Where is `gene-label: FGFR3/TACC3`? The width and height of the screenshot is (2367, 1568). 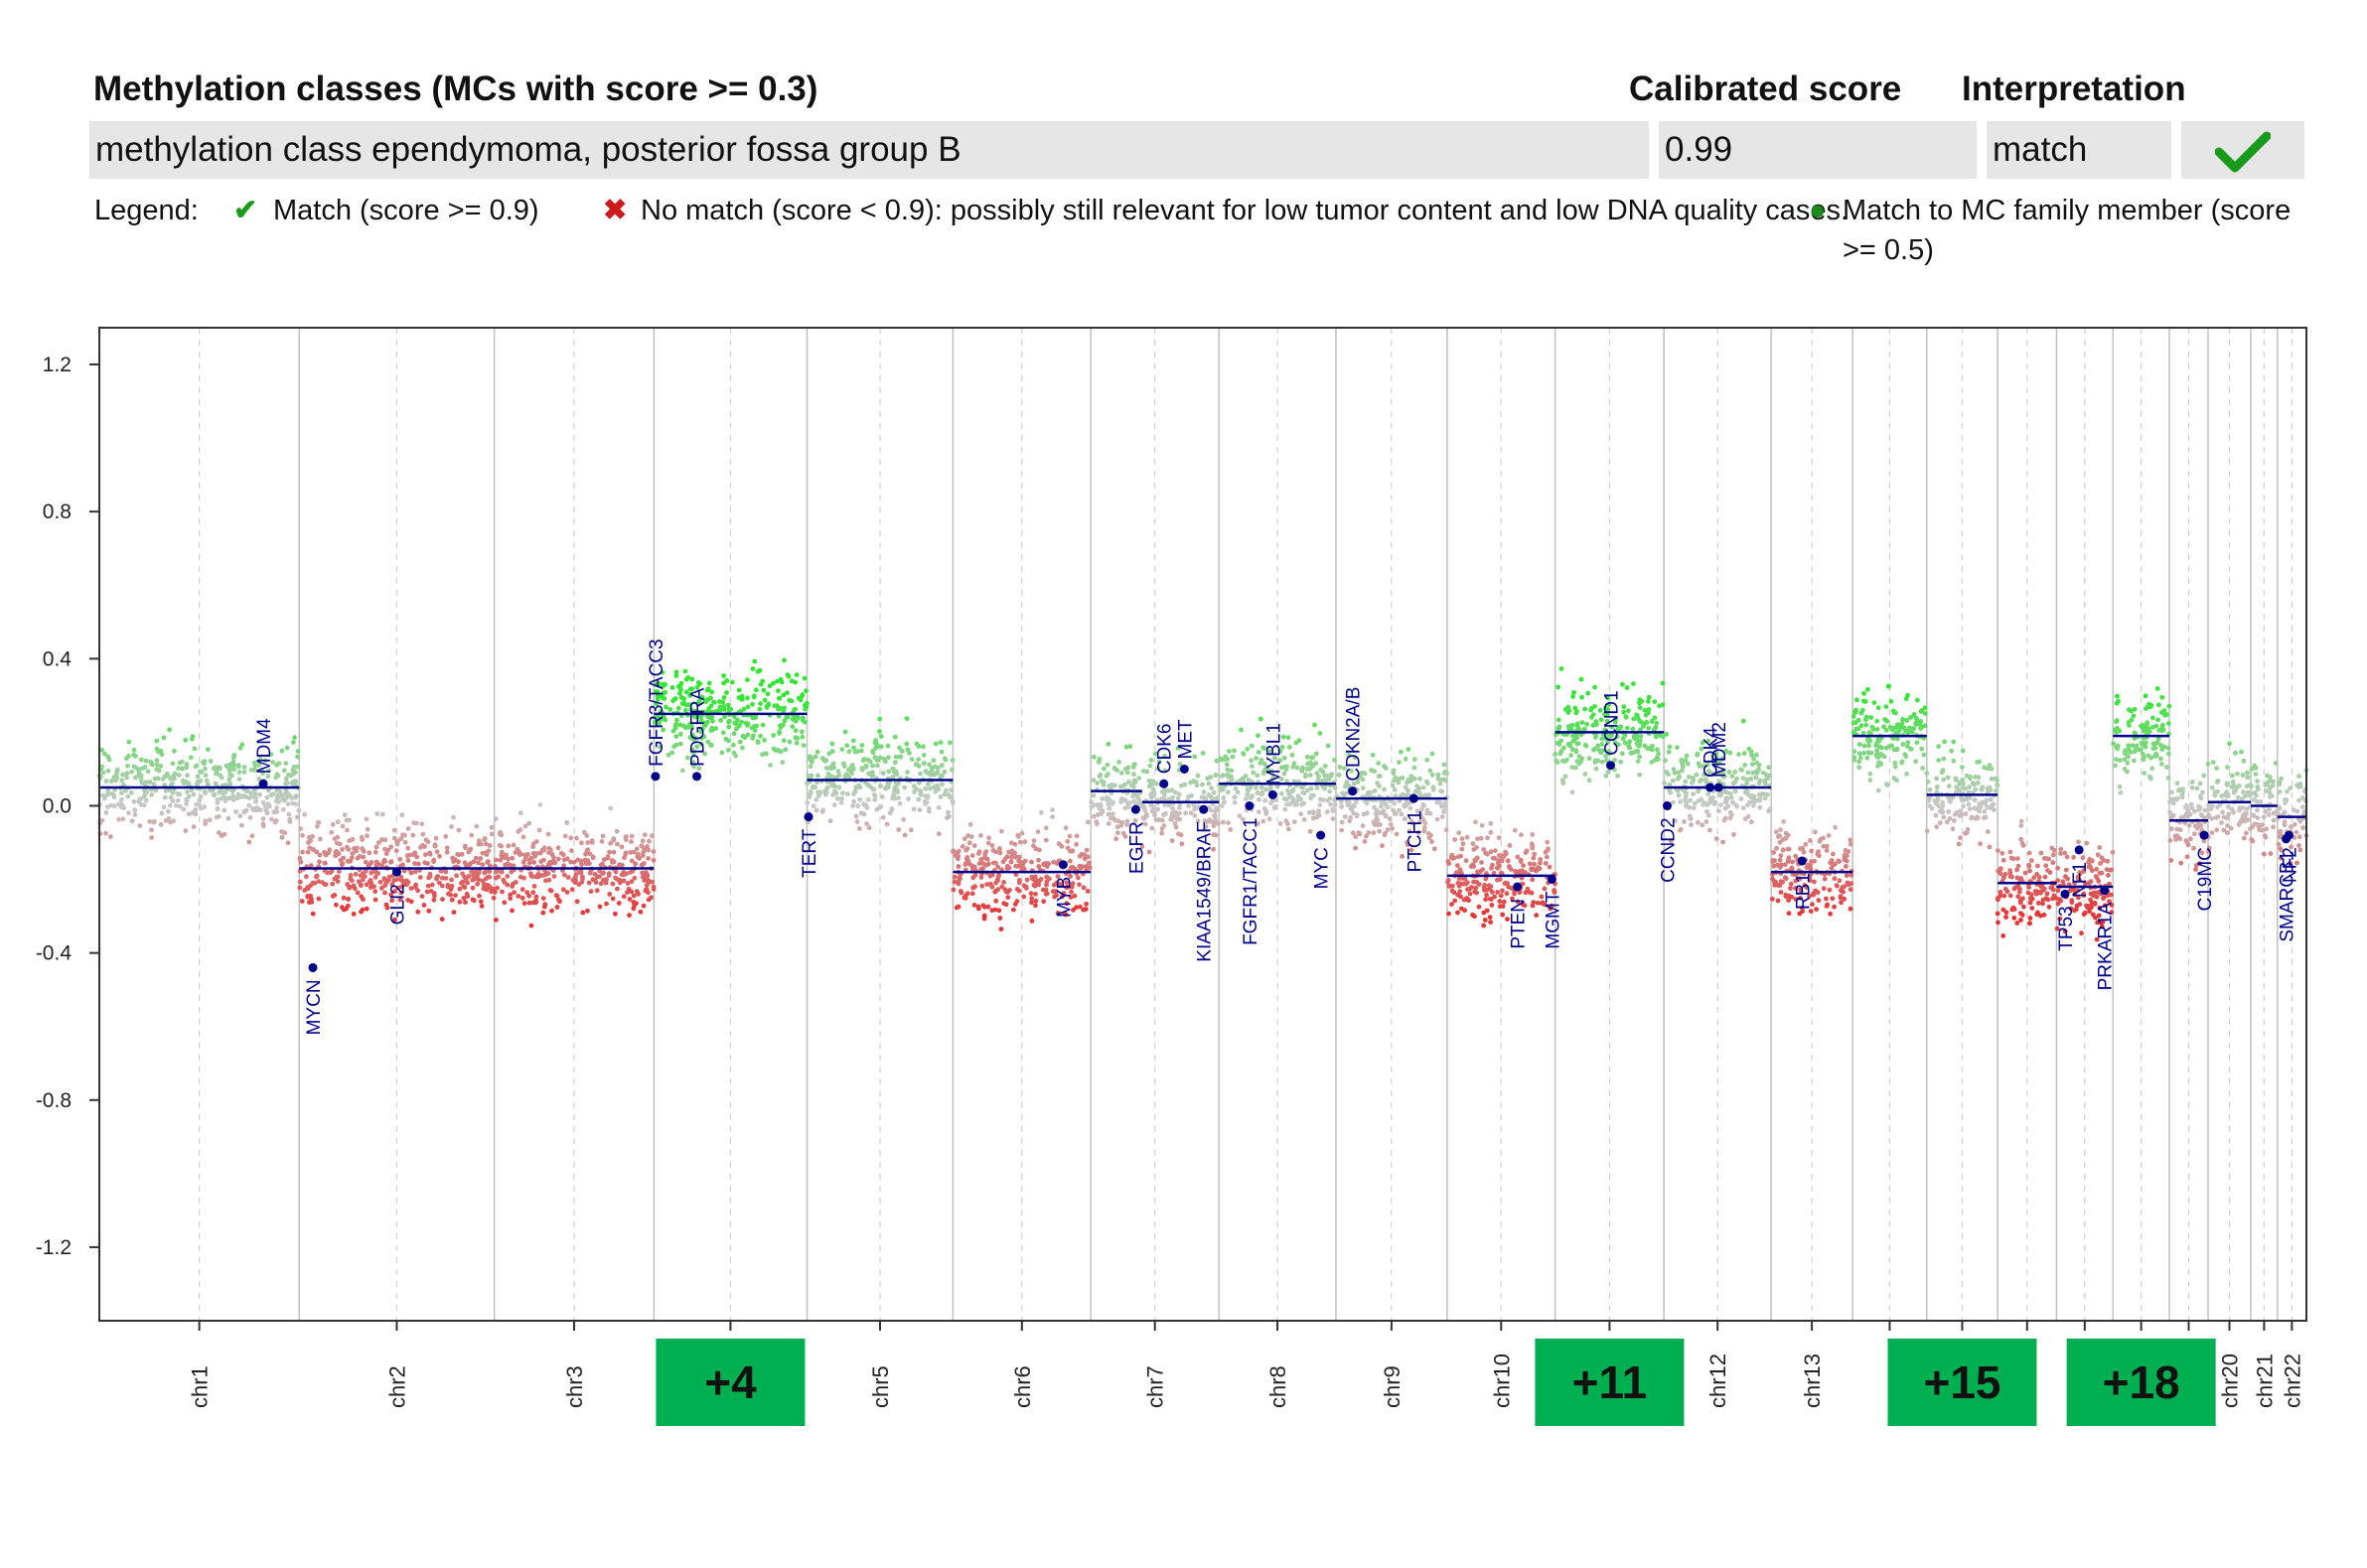 gene-label: FGFR3/TACC3 is located at coordinates (657, 702).